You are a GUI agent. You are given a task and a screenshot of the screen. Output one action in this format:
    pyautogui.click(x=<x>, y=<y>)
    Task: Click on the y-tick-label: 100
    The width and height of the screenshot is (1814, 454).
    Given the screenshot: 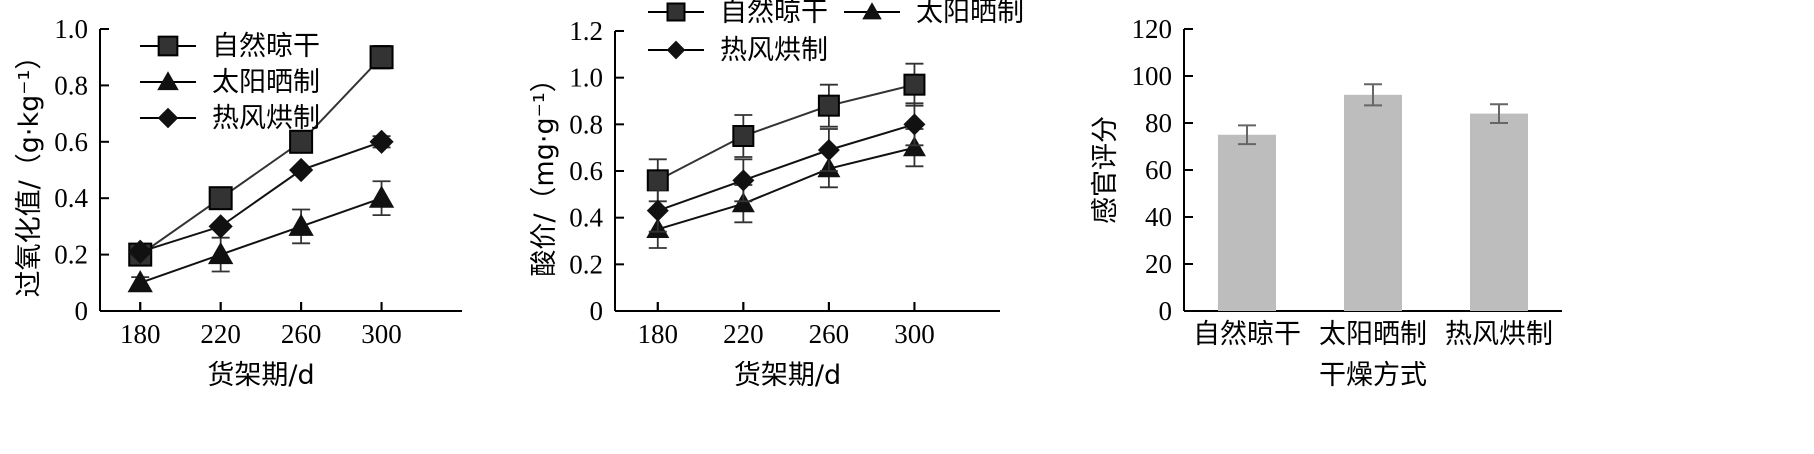 What is the action you would take?
    pyautogui.click(x=1152, y=76)
    